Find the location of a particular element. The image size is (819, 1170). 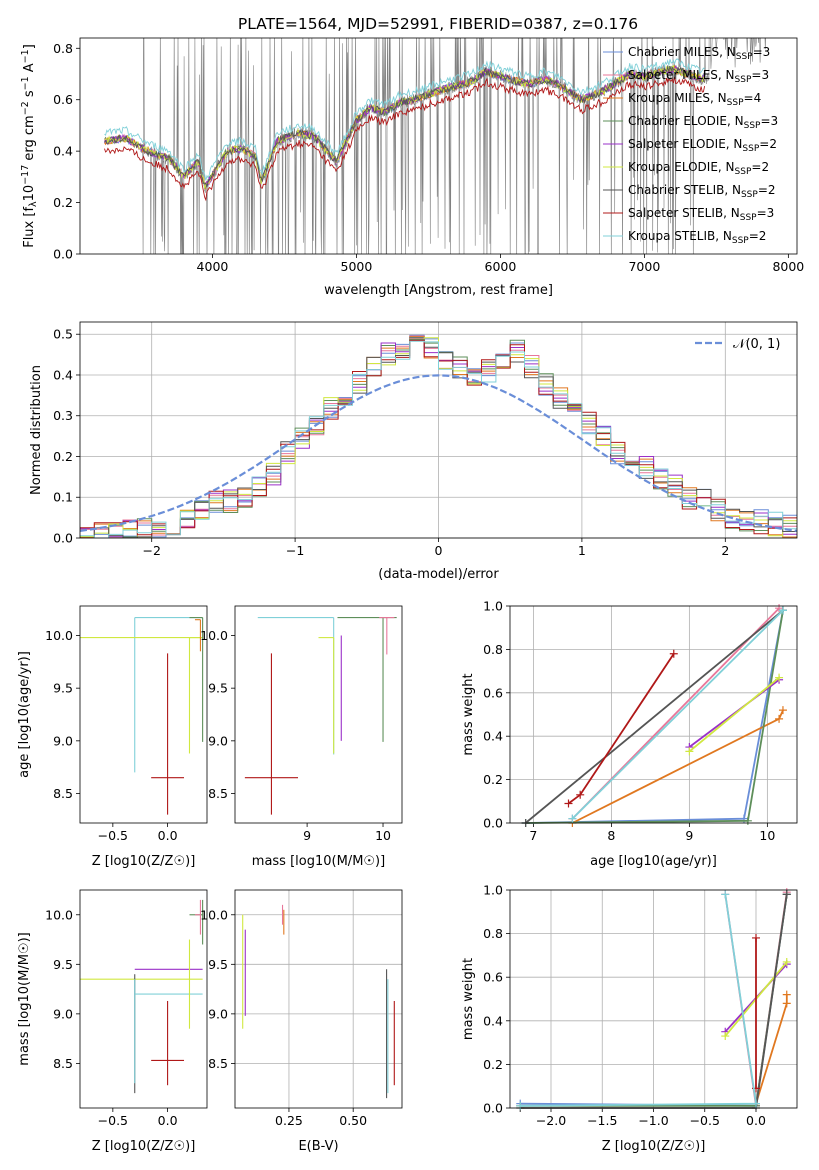

legend-label-7: Salpeter STELIB, NSSP=3 is located at coordinates (701, 214).